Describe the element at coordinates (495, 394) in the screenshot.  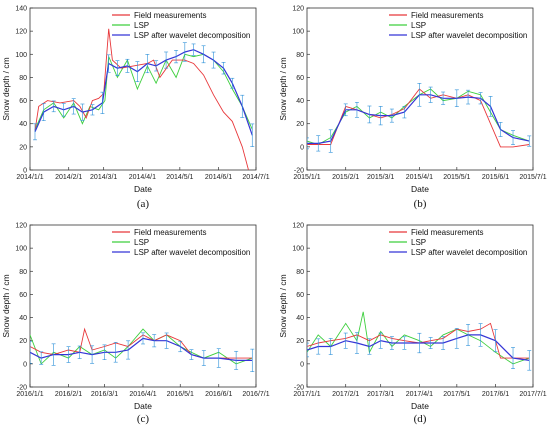
I see `x-tick-label: 2017/6/1` at that location.